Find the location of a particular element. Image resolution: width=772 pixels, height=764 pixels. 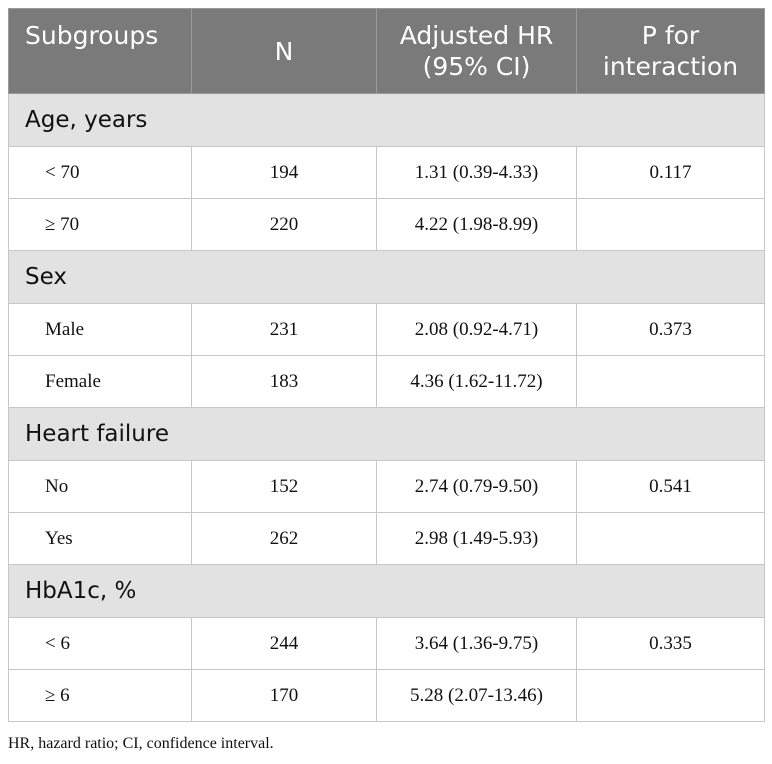

group-label: Sex is located at coordinates (386, 277).